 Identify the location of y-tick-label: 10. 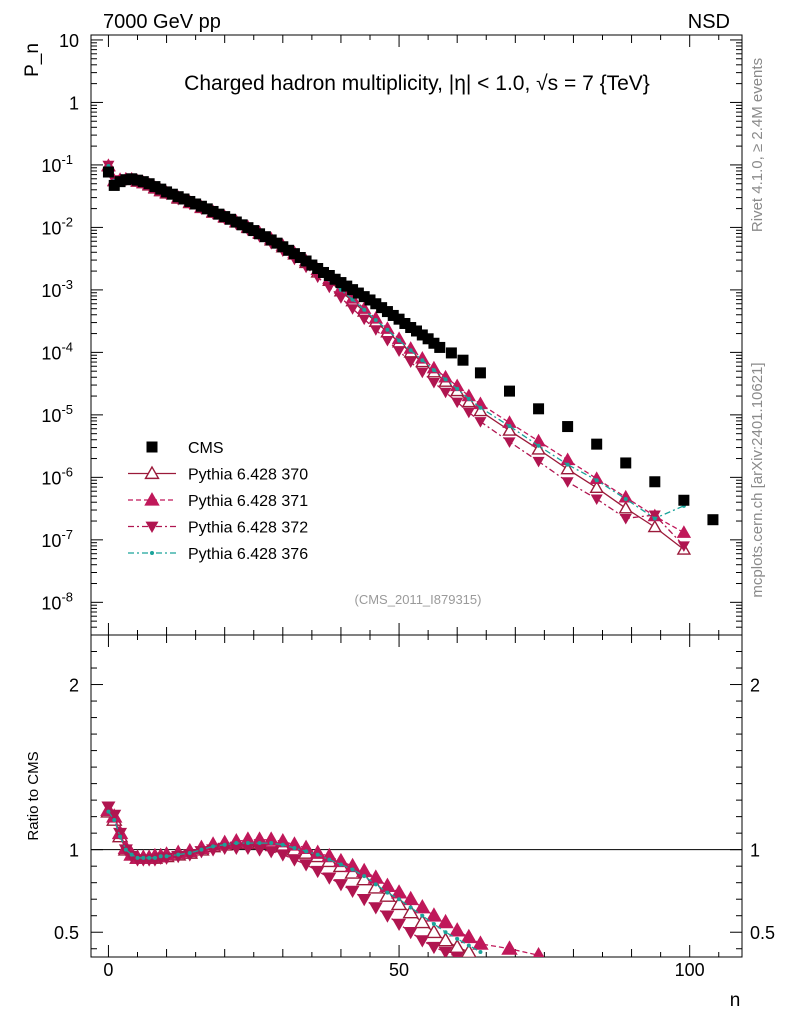
(69, 41).